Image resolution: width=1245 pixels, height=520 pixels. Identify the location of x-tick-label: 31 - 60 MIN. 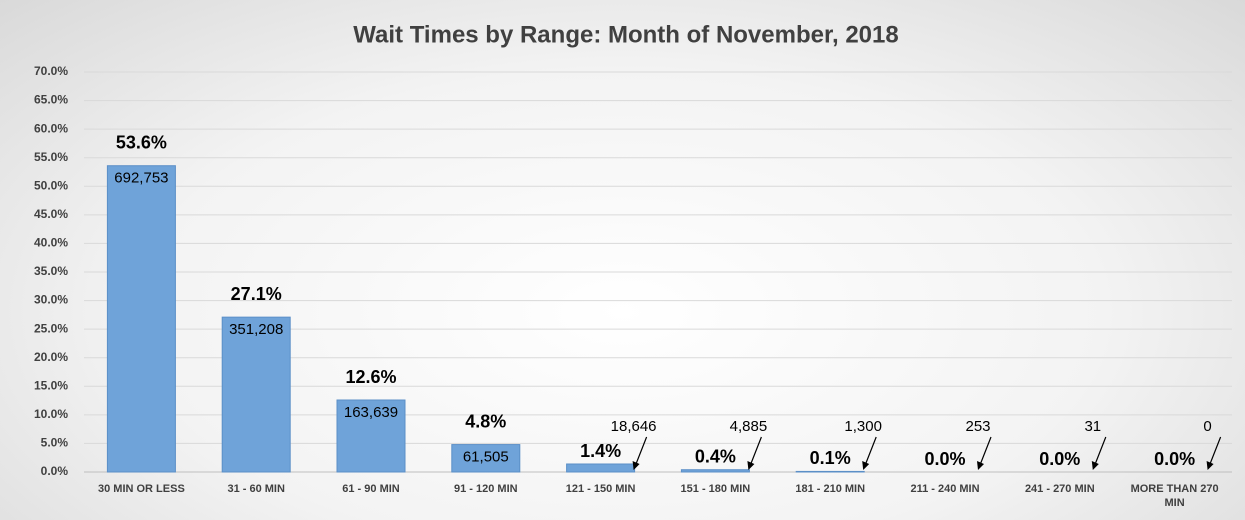
(256, 489).